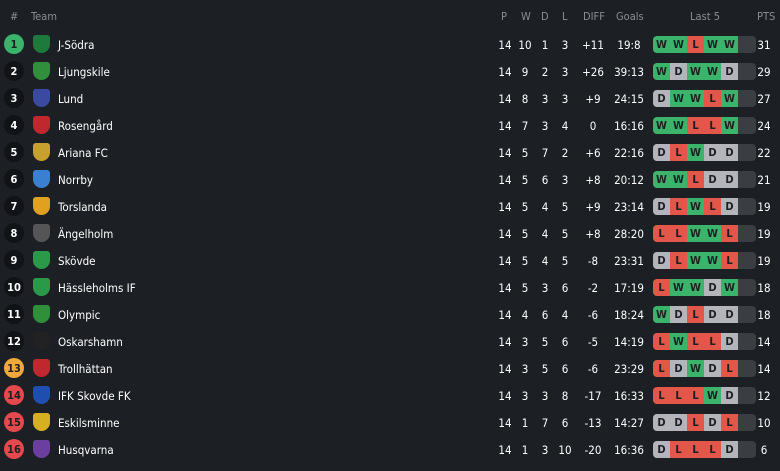 This screenshot has height=471, width=780. I want to click on header-team: Team, so click(44, 16).